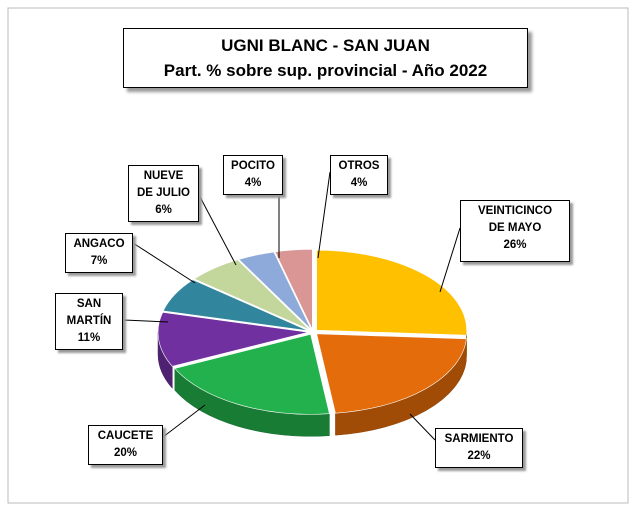 The height and width of the screenshot is (509, 640). I want to click on label-category: POCITO, so click(253, 166).